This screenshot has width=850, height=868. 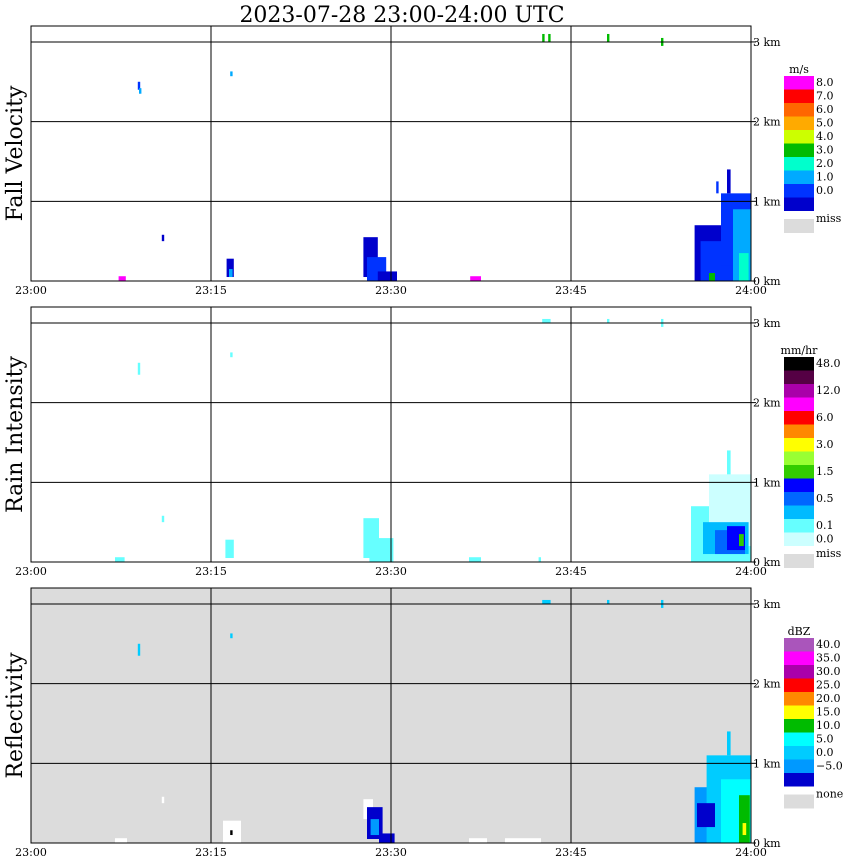 I want to click on legend-missing-label: miss, so click(x=829, y=553).